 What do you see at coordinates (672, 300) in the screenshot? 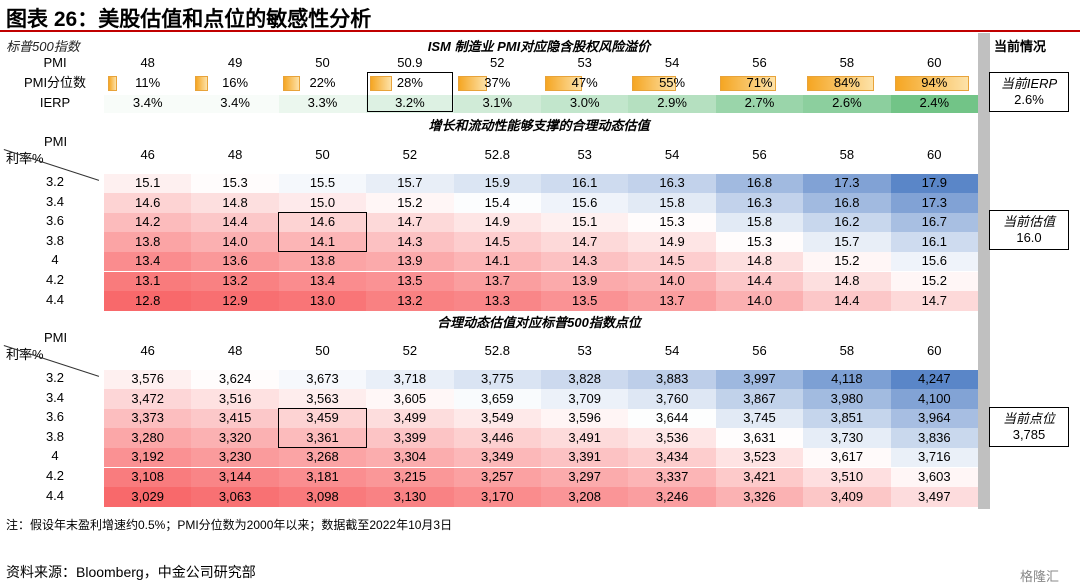
I see `heatmap-cell: 13.7` at bounding box center [672, 300].